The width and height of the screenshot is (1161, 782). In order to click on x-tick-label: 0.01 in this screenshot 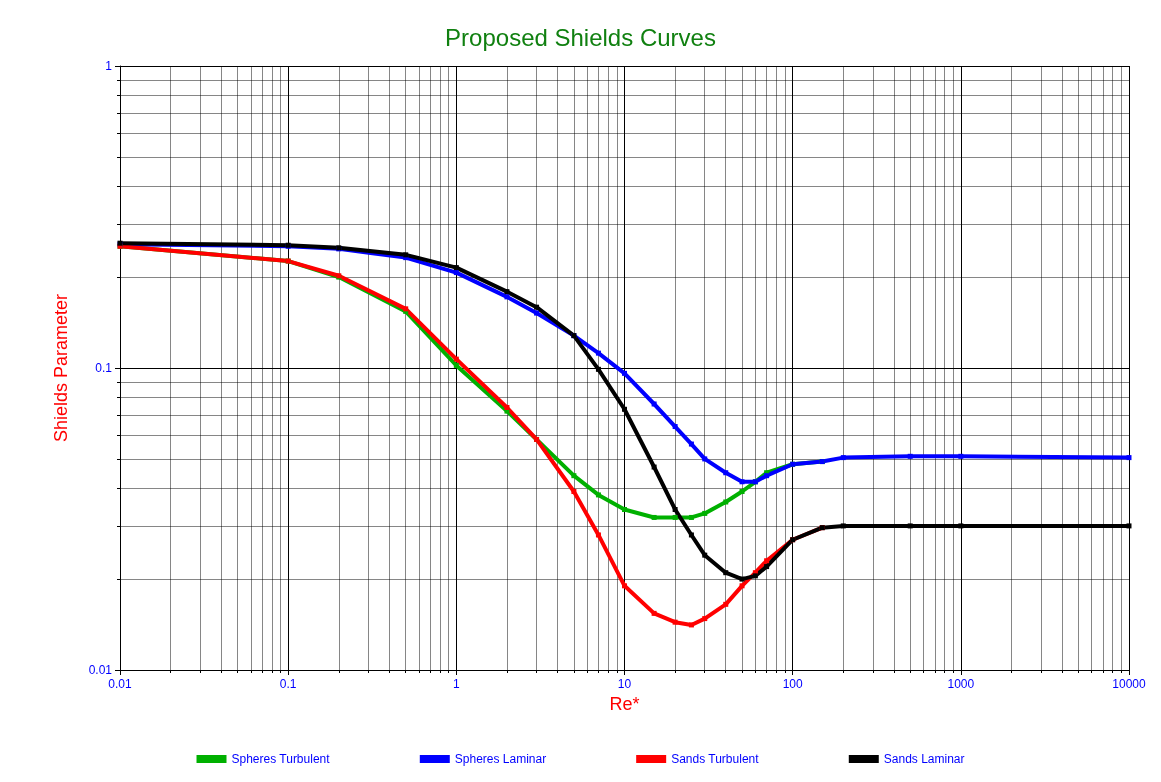, I will do `click(120, 684)`.